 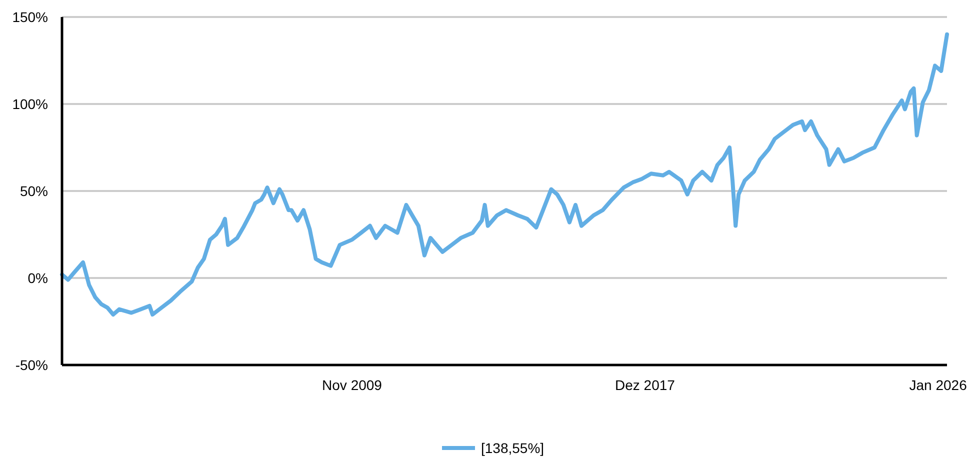 What do you see at coordinates (34, 190) in the screenshot?
I see `y-tick-label: 50%` at bounding box center [34, 190].